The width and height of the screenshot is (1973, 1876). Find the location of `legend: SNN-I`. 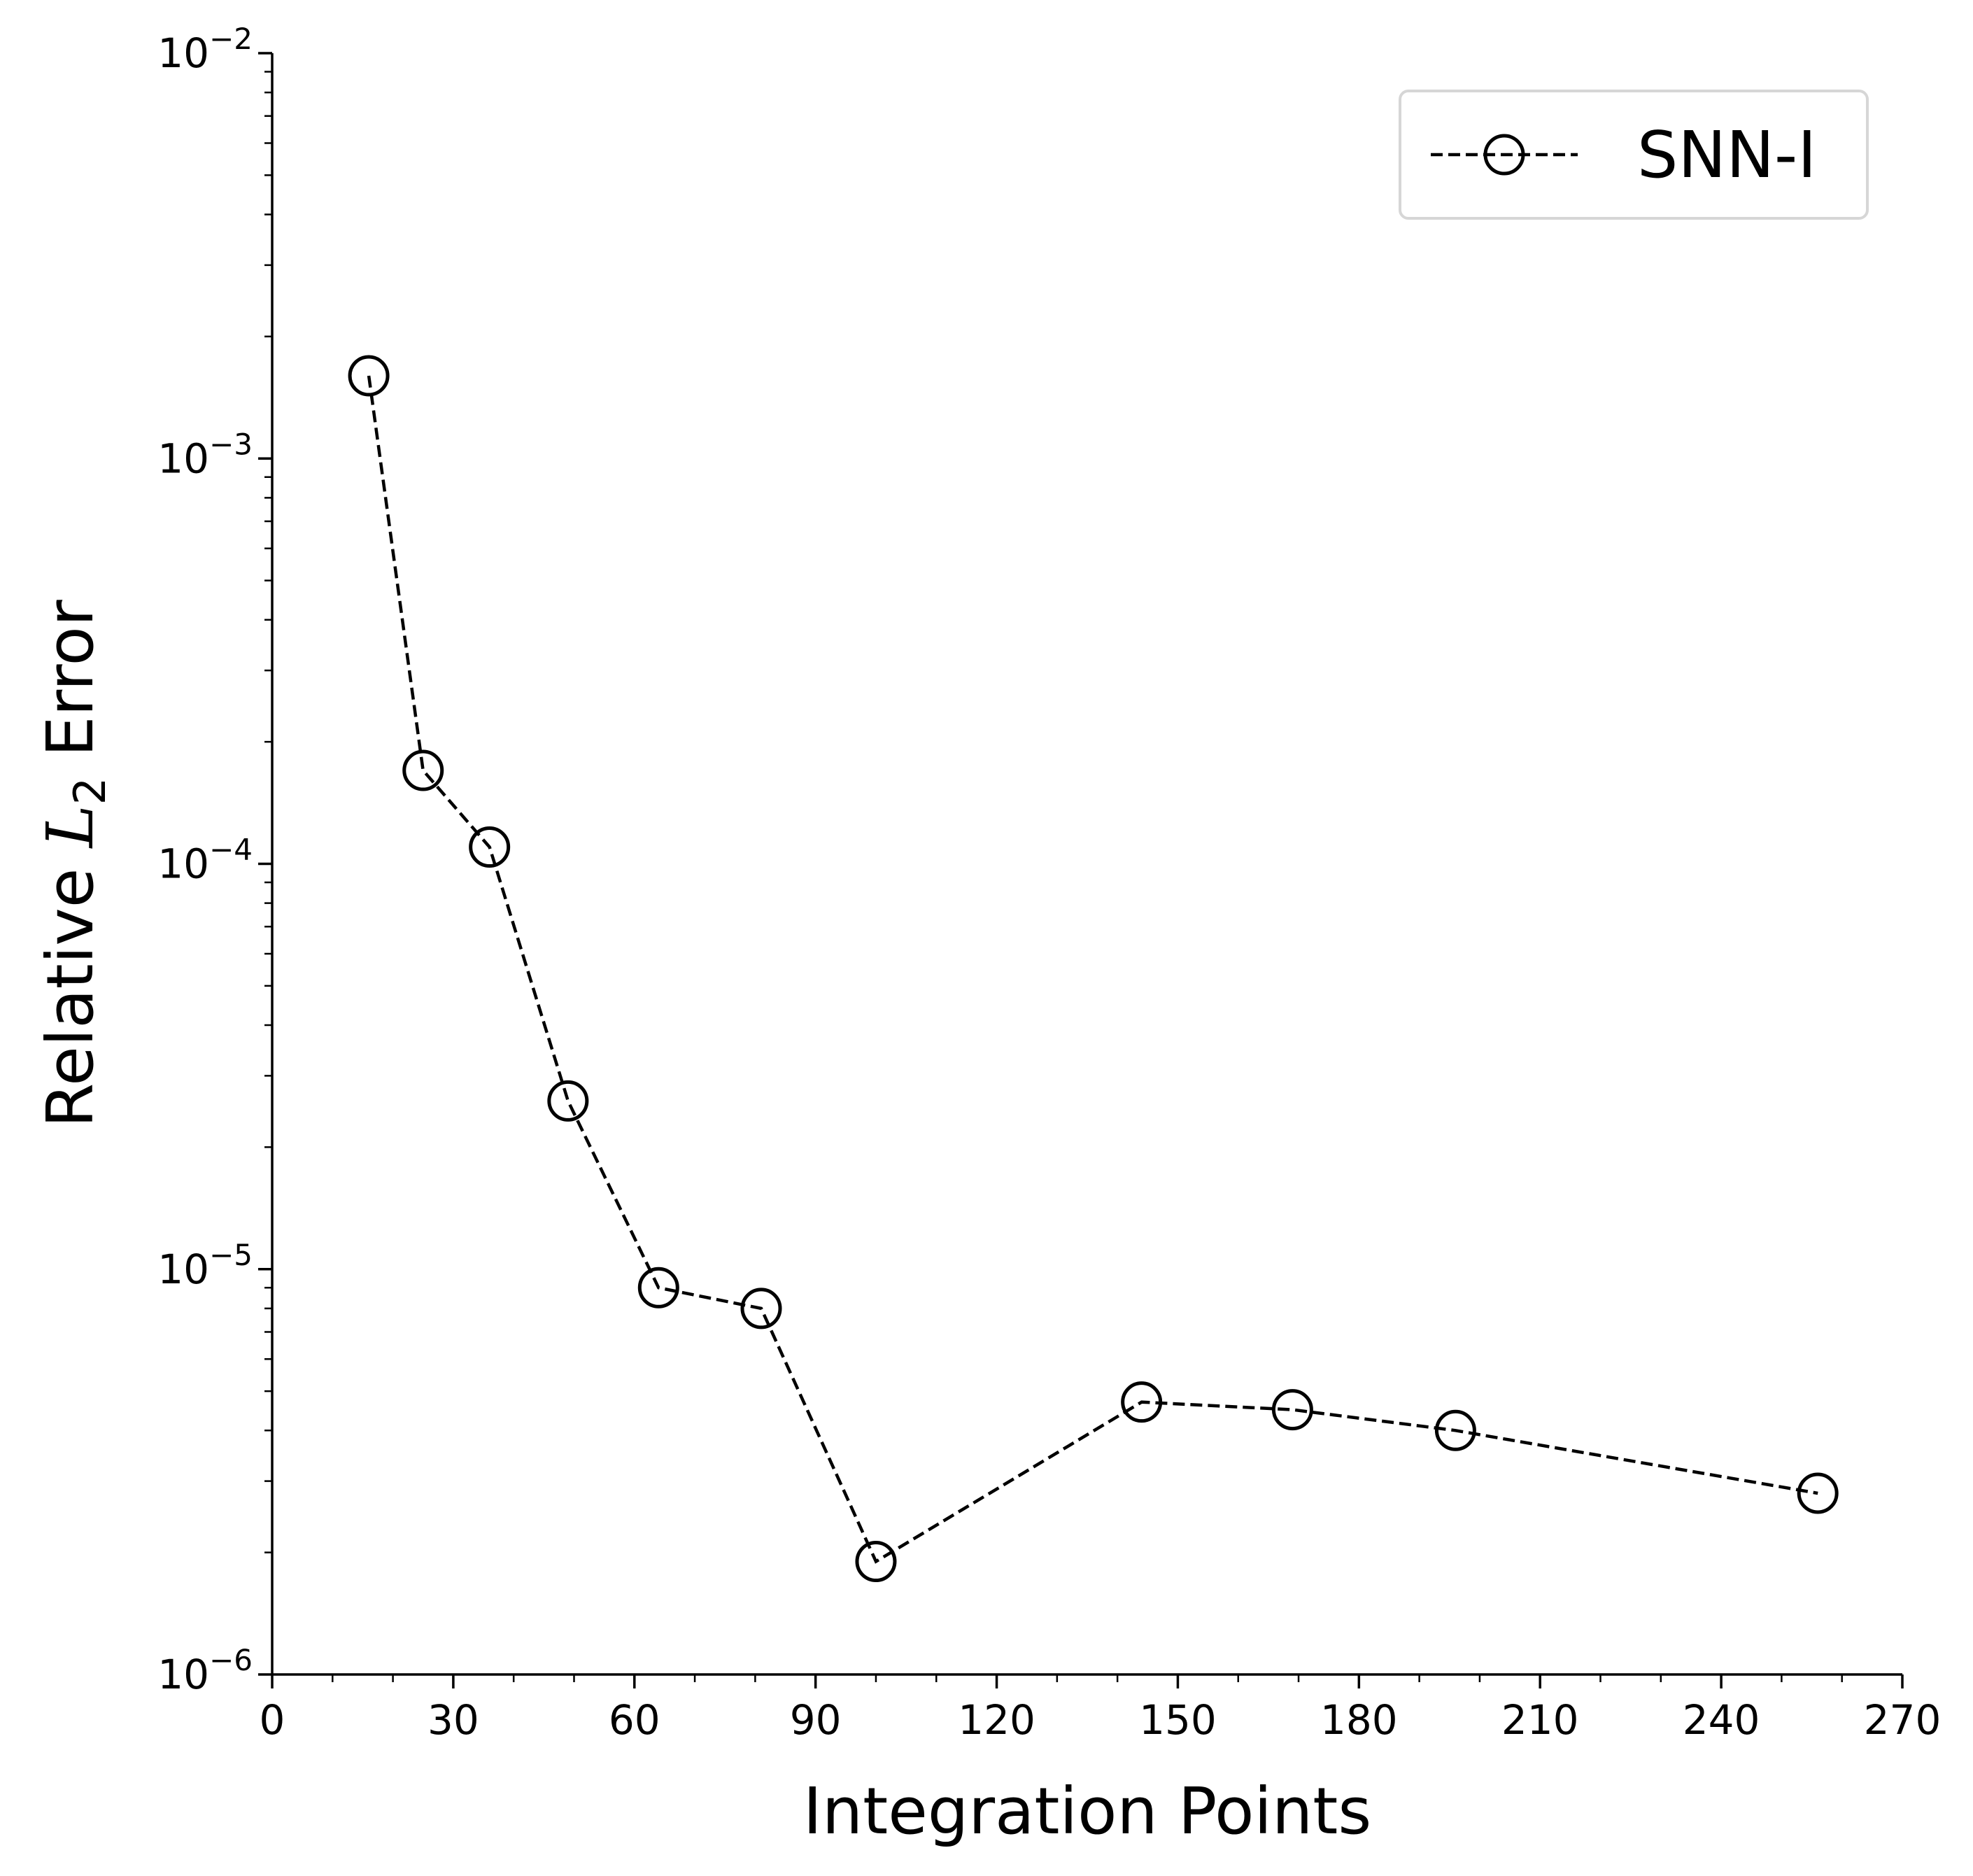

legend: SNN-I is located at coordinates (1634, 155).